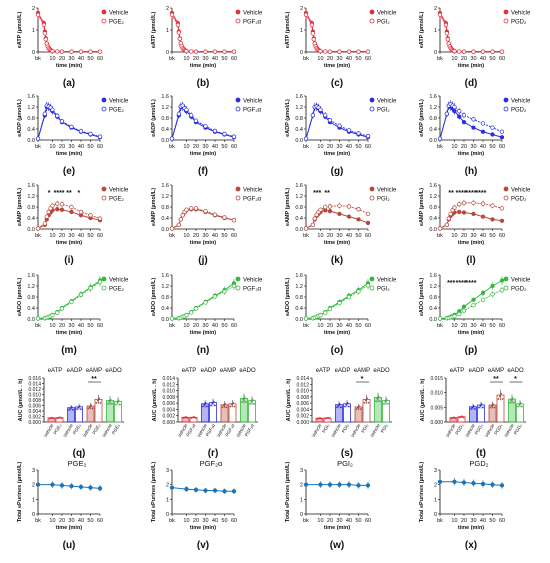 This screenshot has width=550, height=563. Describe the element at coordinates (422, 118) in the screenshot. I see `y-axis-label: eADP (µmol/L)` at that location.